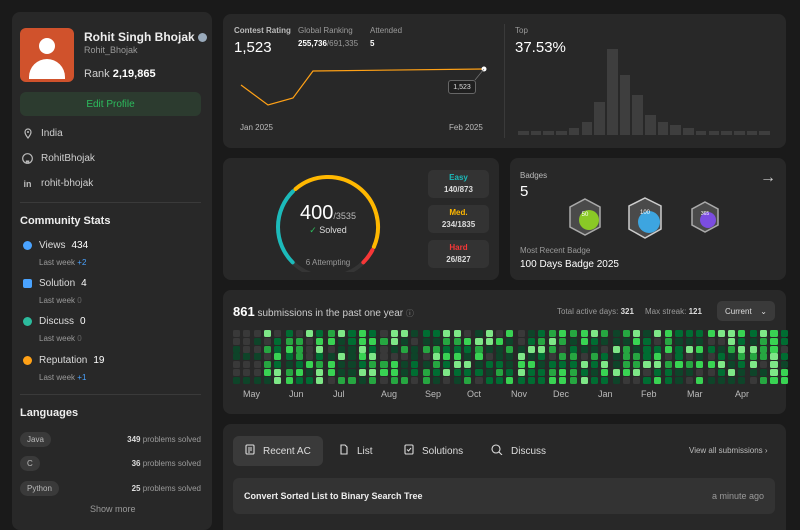 The width and height of the screenshot is (800, 530). I want to click on github-text: RohitBhojak, so click(68, 158).